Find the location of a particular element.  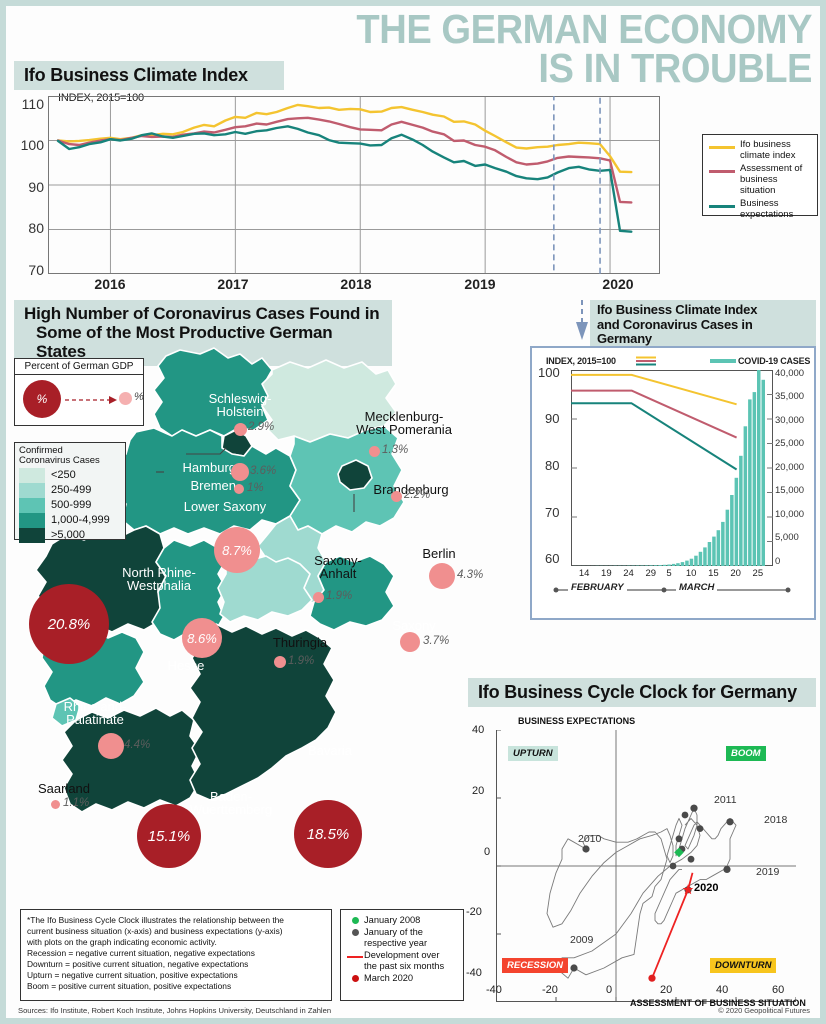

page-title-line1: THE GERMAN ECONOMY is located at coordinates (584, 29).